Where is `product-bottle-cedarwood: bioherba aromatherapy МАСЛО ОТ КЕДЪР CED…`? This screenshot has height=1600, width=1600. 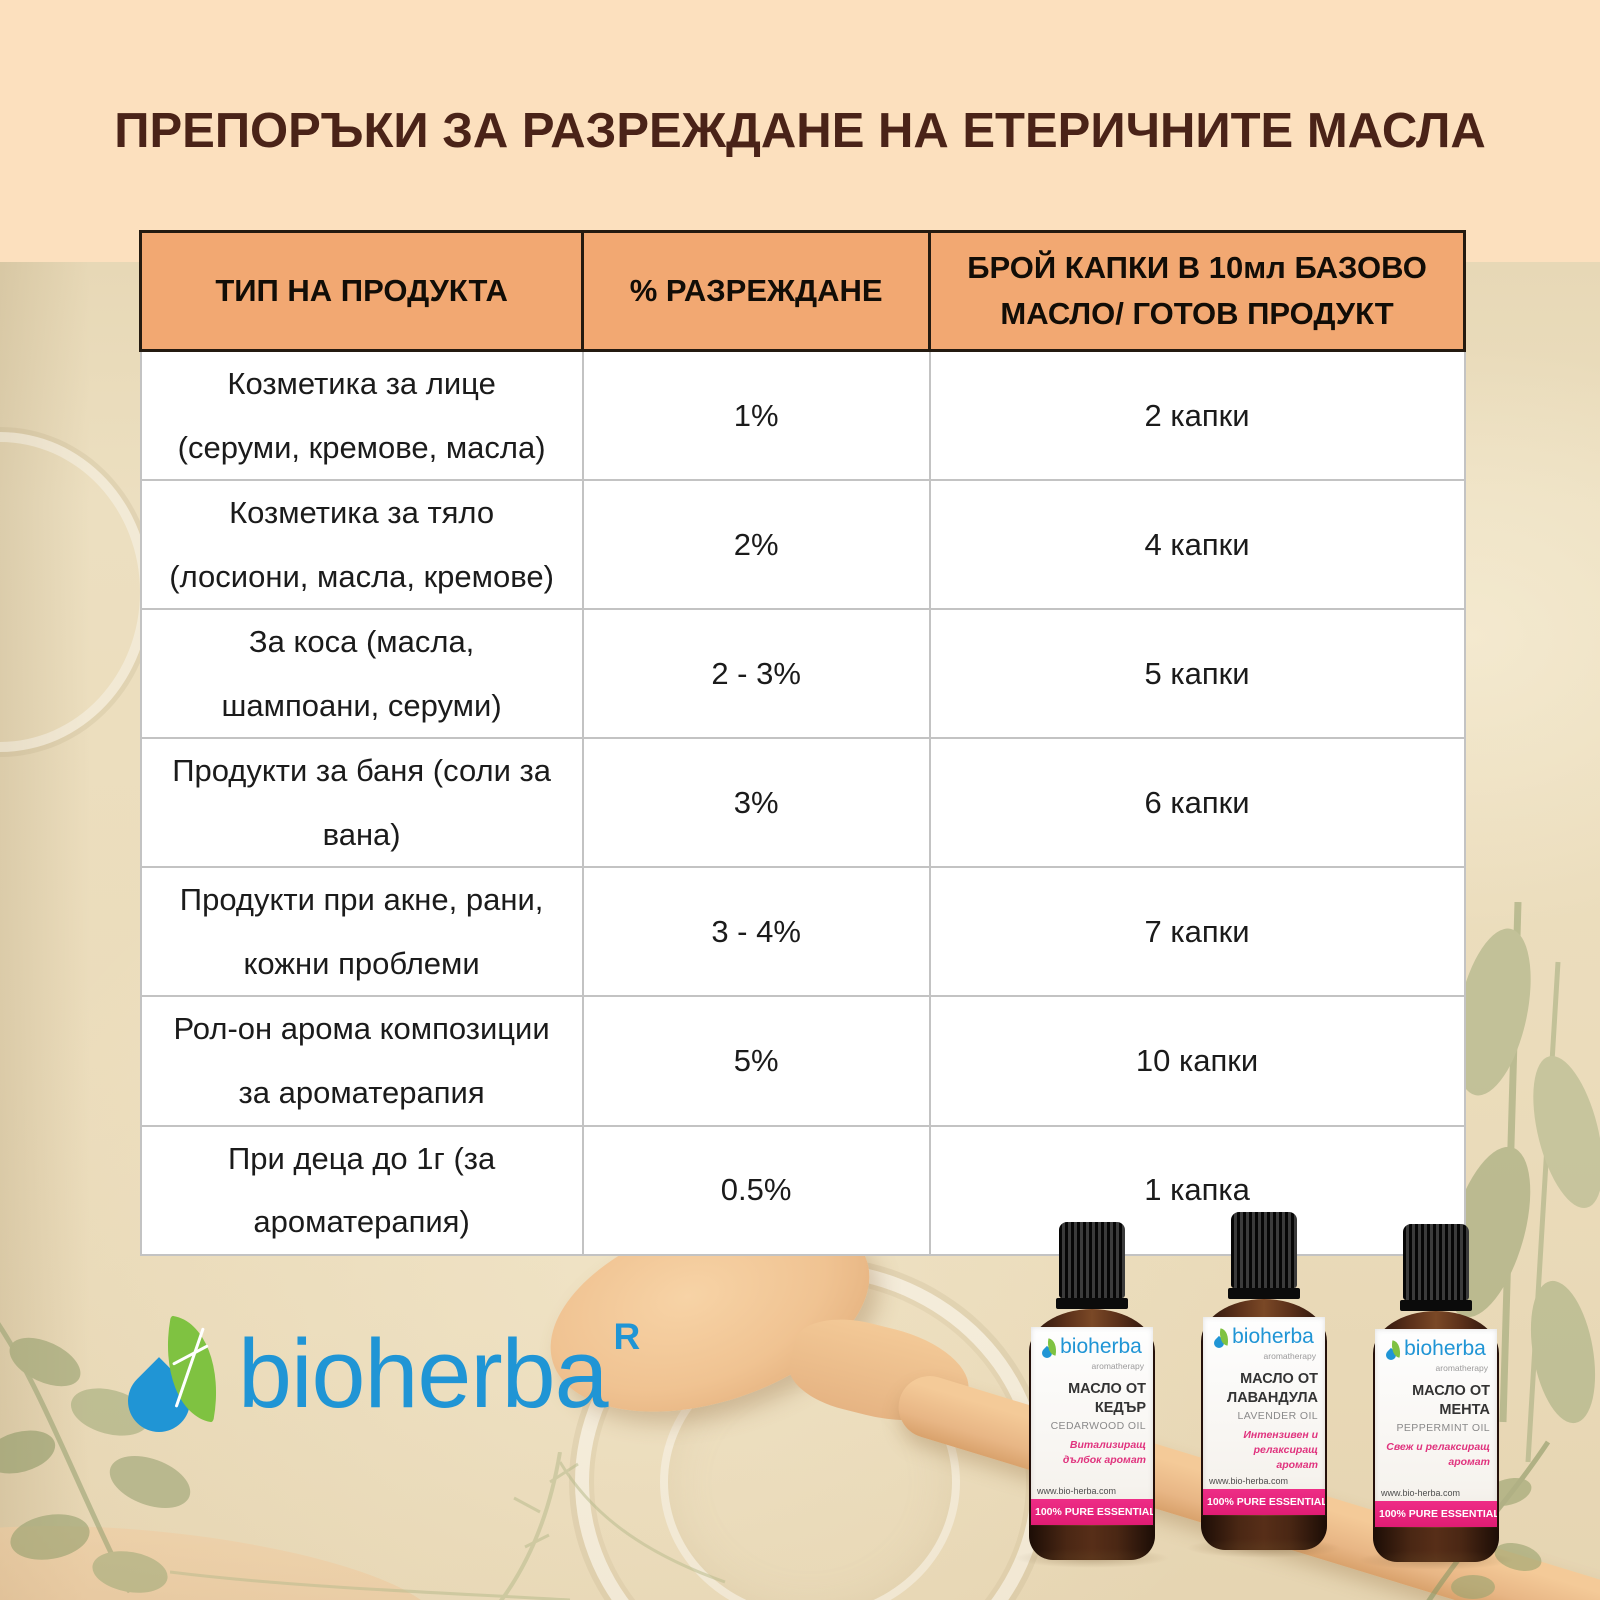
product-bottle-cedarwood: bioherba aromatherapy МАСЛО ОТ КЕДЪР CED… is located at coordinates (1092, 1395).